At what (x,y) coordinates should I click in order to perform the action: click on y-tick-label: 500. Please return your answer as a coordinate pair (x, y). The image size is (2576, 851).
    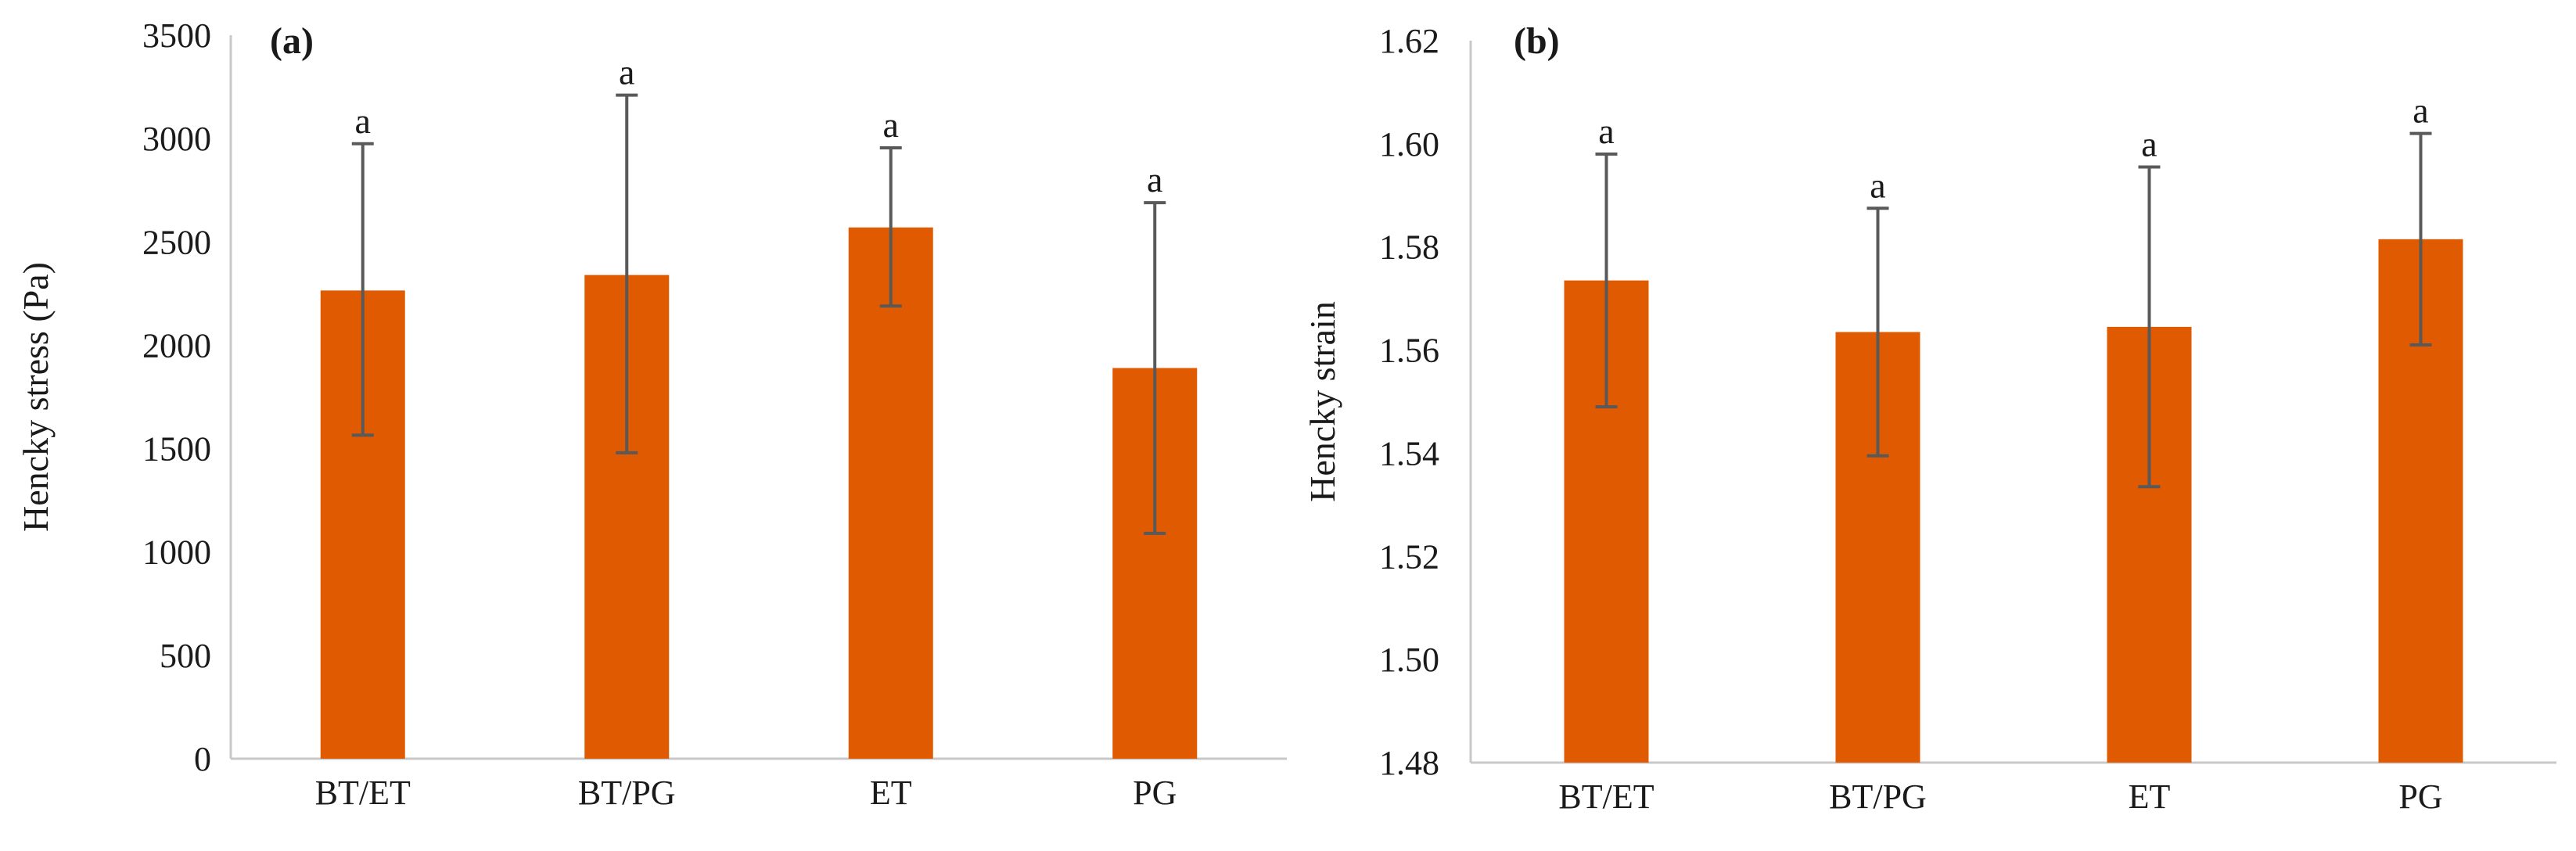
    Looking at the image, I should click on (185, 656).